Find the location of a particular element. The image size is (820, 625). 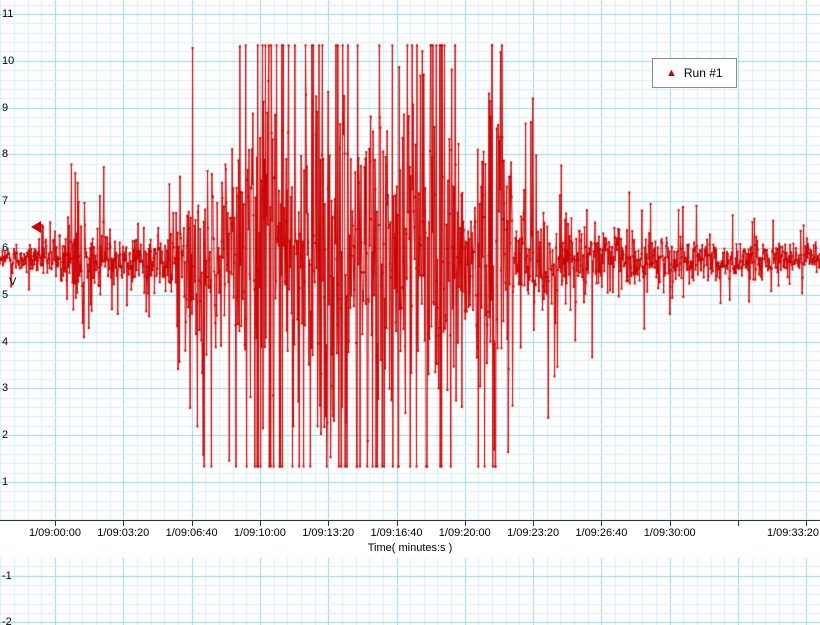

x-axis-label: 1/09:26:40 is located at coordinates (601, 533).